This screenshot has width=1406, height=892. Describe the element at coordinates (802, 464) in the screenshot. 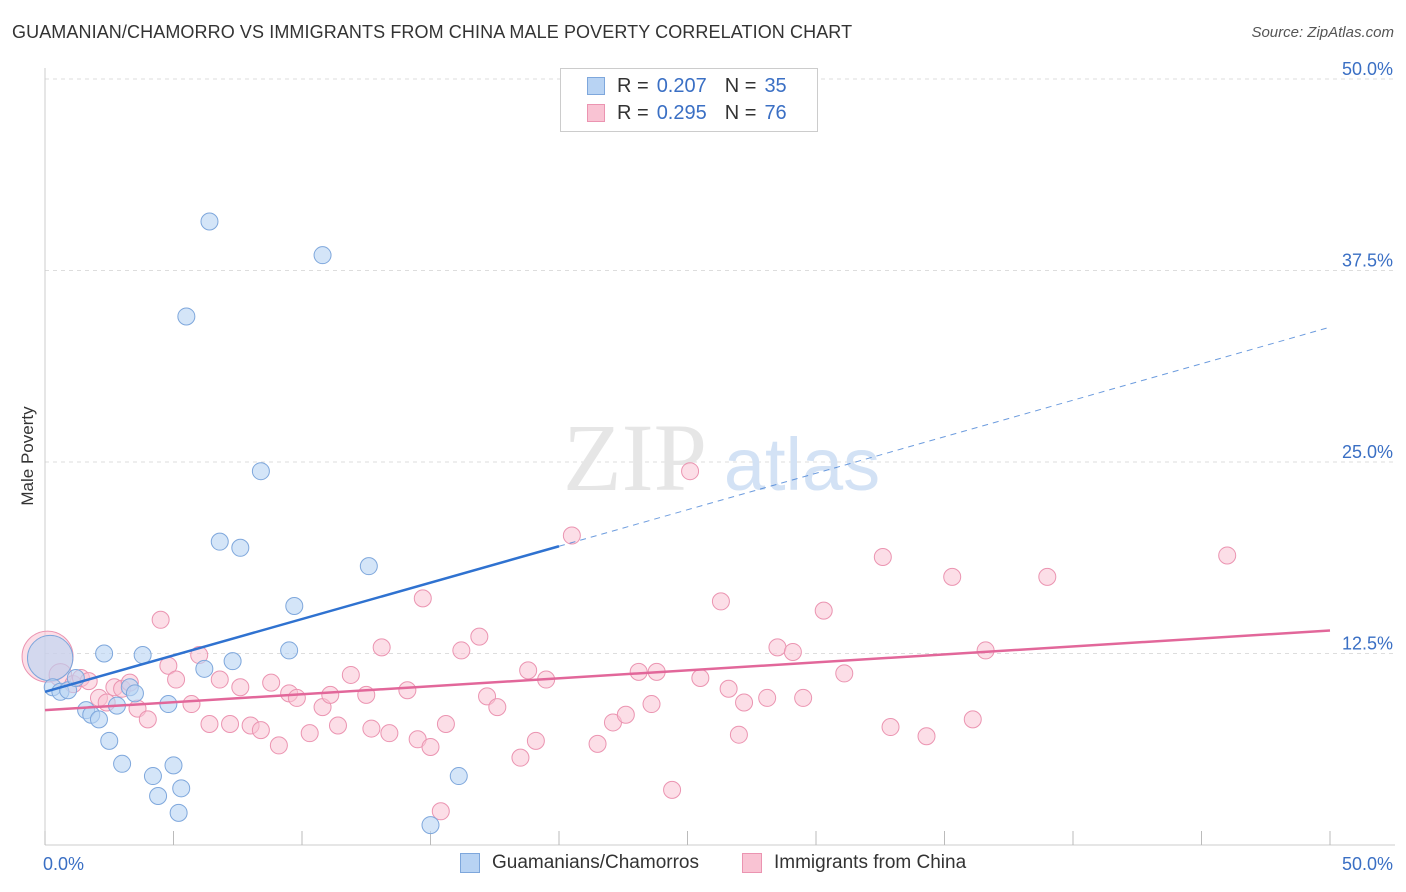

I see `watermark-atlas: atlas` at that location.